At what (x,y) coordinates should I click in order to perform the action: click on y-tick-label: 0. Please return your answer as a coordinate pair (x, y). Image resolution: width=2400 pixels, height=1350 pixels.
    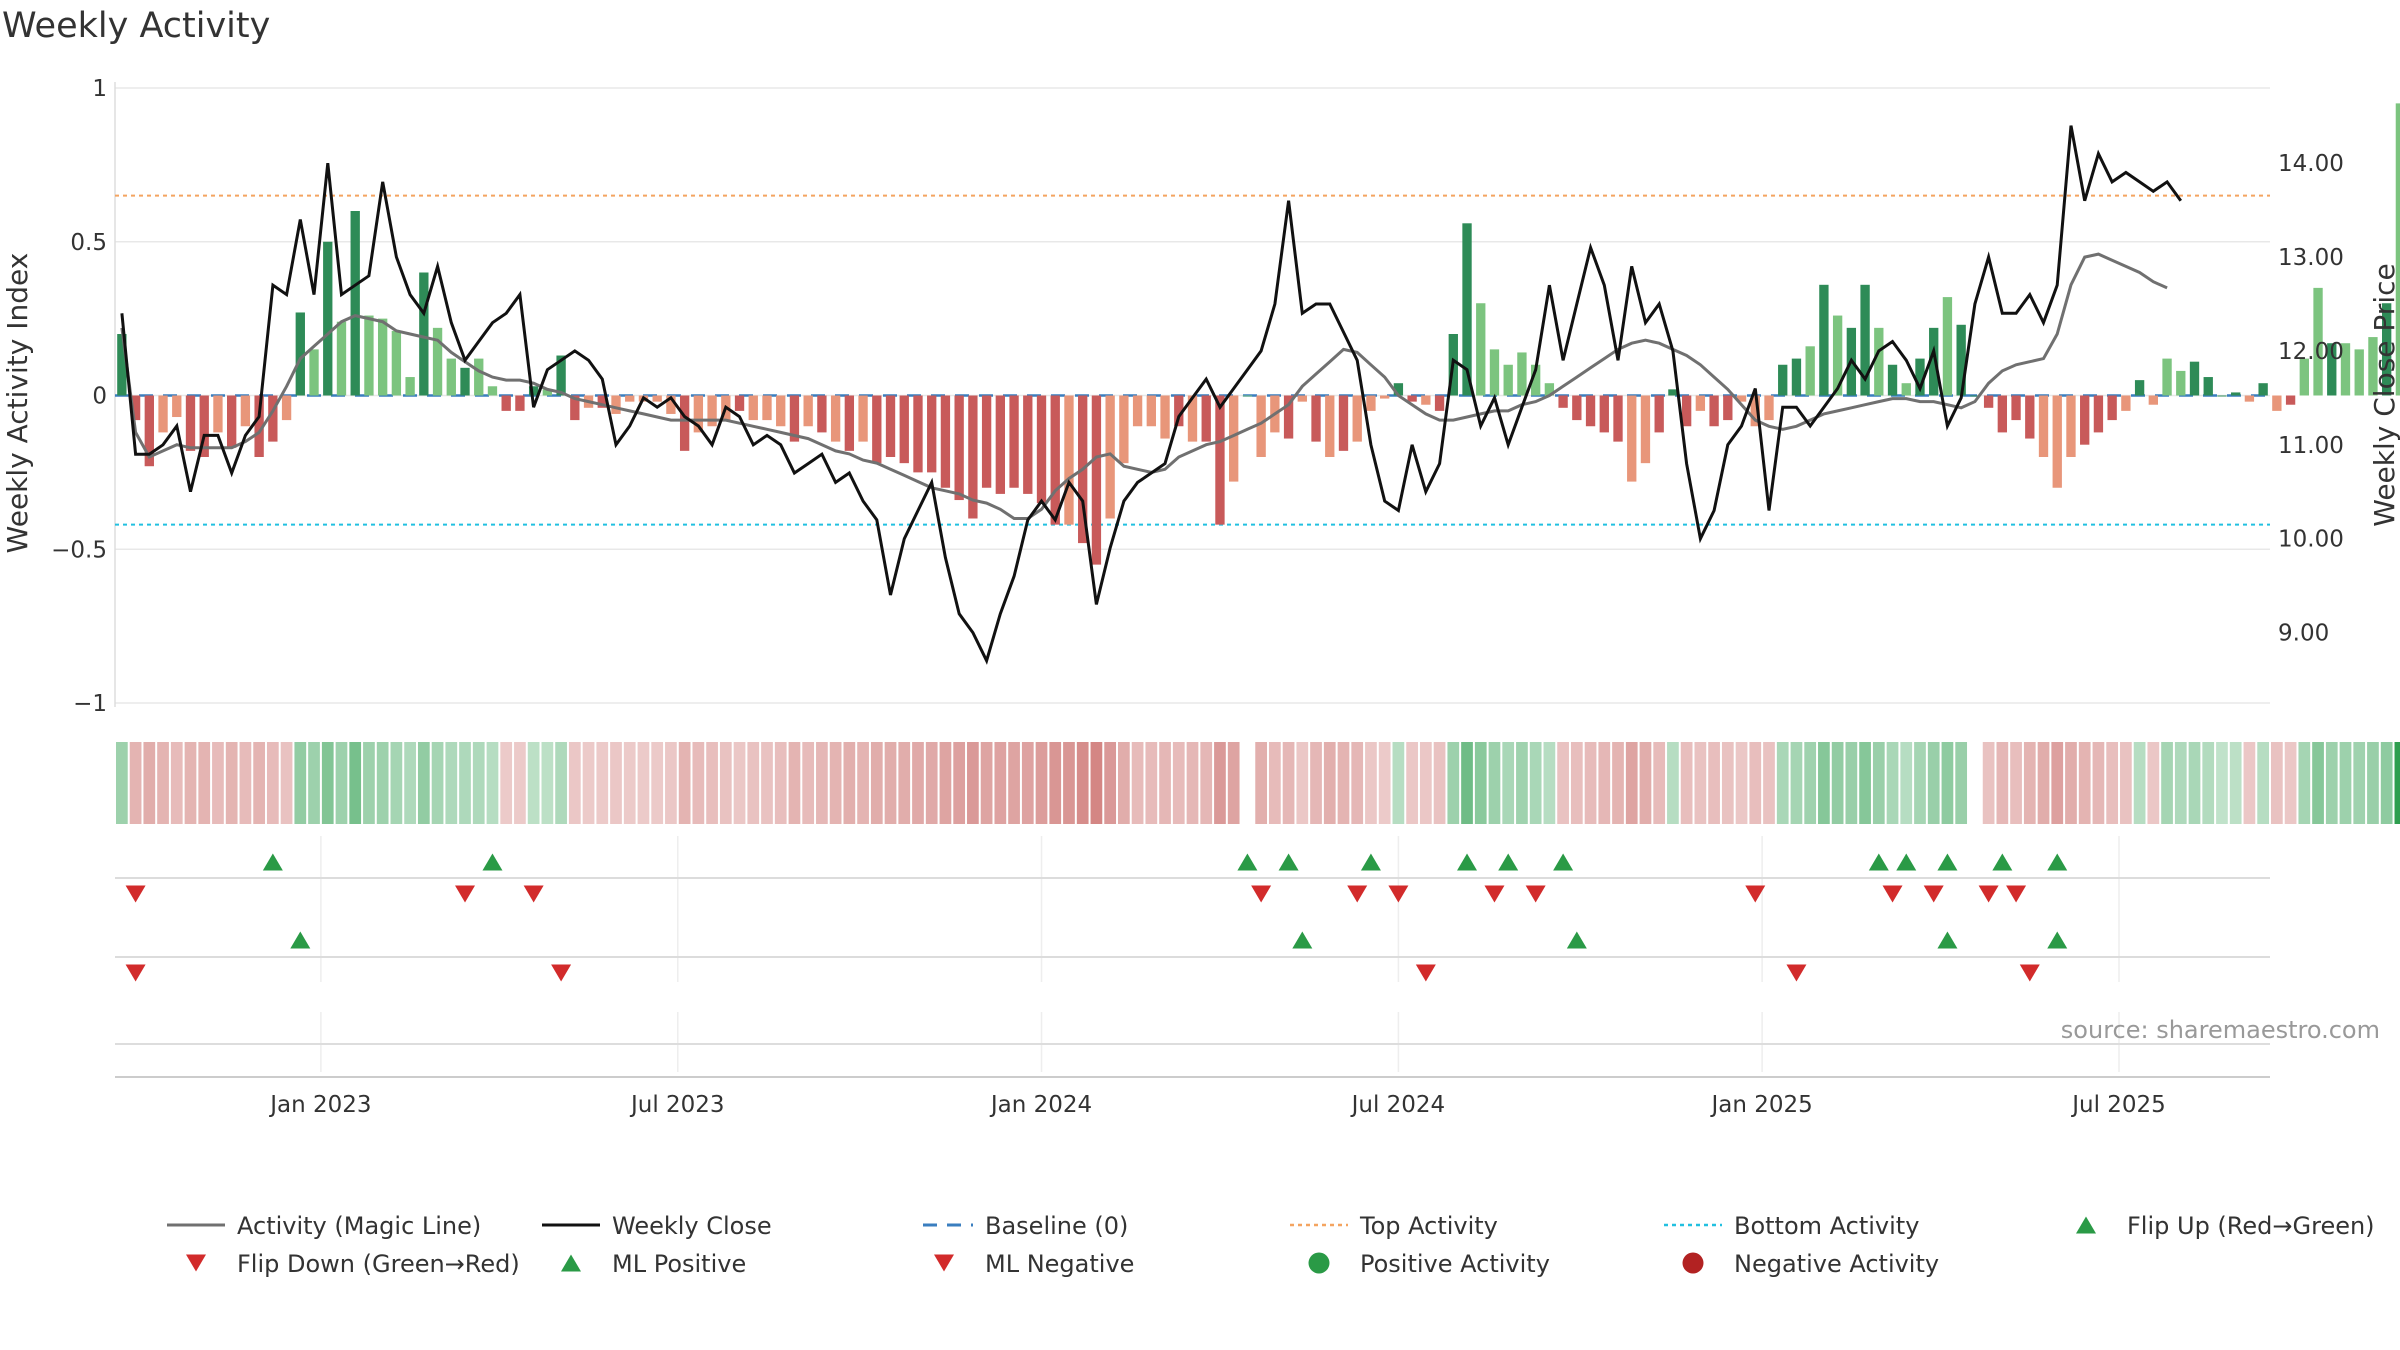
    Looking at the image, I should click on (99, 397).